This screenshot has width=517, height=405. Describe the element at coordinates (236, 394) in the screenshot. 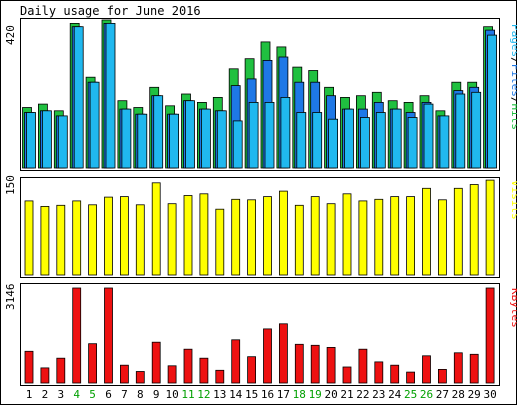

I see `day-label-14: 14` at that location.